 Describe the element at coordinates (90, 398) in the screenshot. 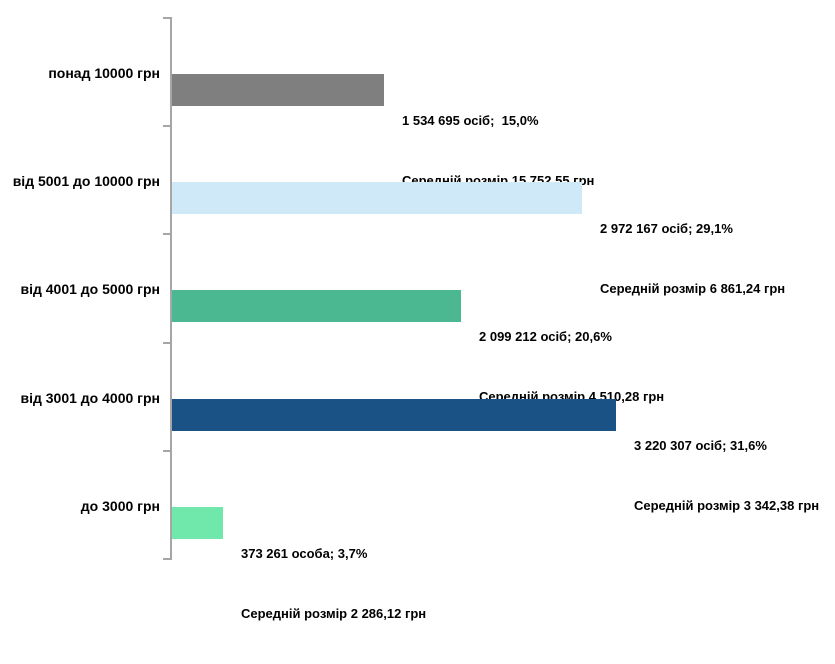

I see `category-label: від 3001 до 4000 грн` at that location.